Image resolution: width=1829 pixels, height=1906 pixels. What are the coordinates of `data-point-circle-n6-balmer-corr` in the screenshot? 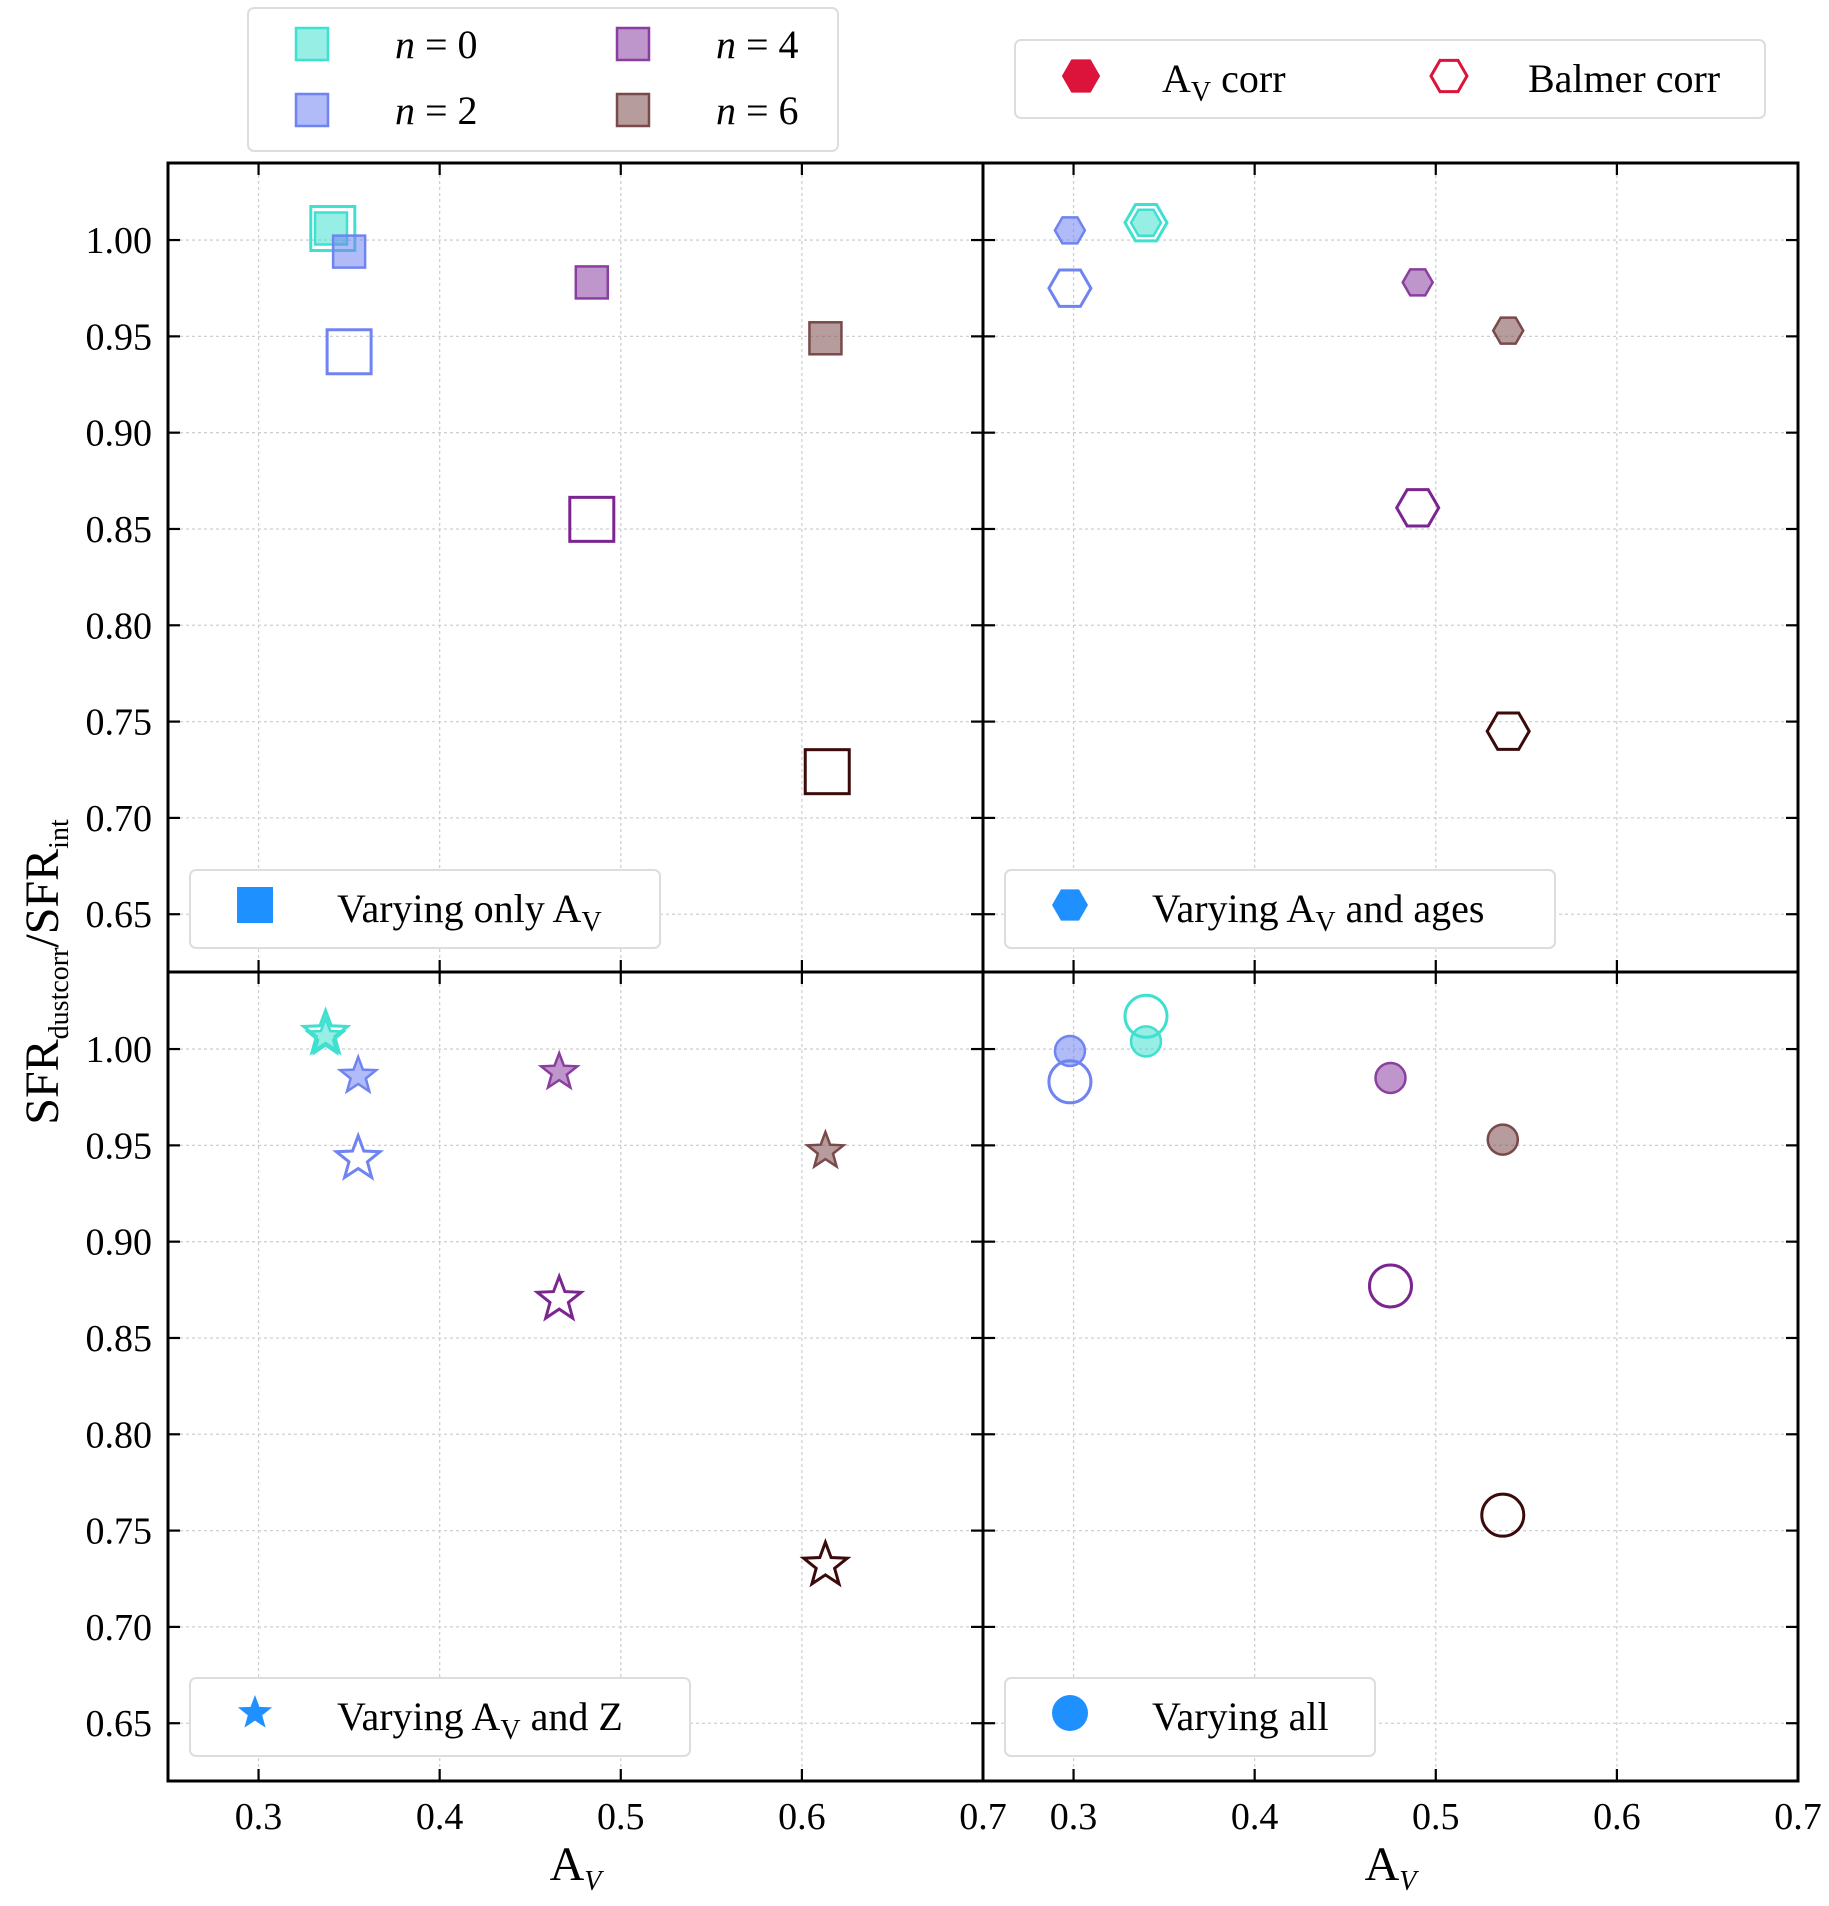 It's located at (1503, 1515).